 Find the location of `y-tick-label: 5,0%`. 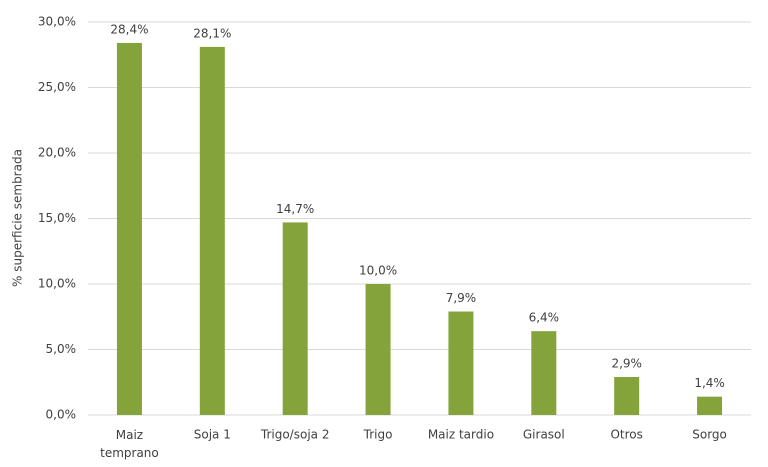

y-tick-label: 5,0% is located at coordinates (61, 349).